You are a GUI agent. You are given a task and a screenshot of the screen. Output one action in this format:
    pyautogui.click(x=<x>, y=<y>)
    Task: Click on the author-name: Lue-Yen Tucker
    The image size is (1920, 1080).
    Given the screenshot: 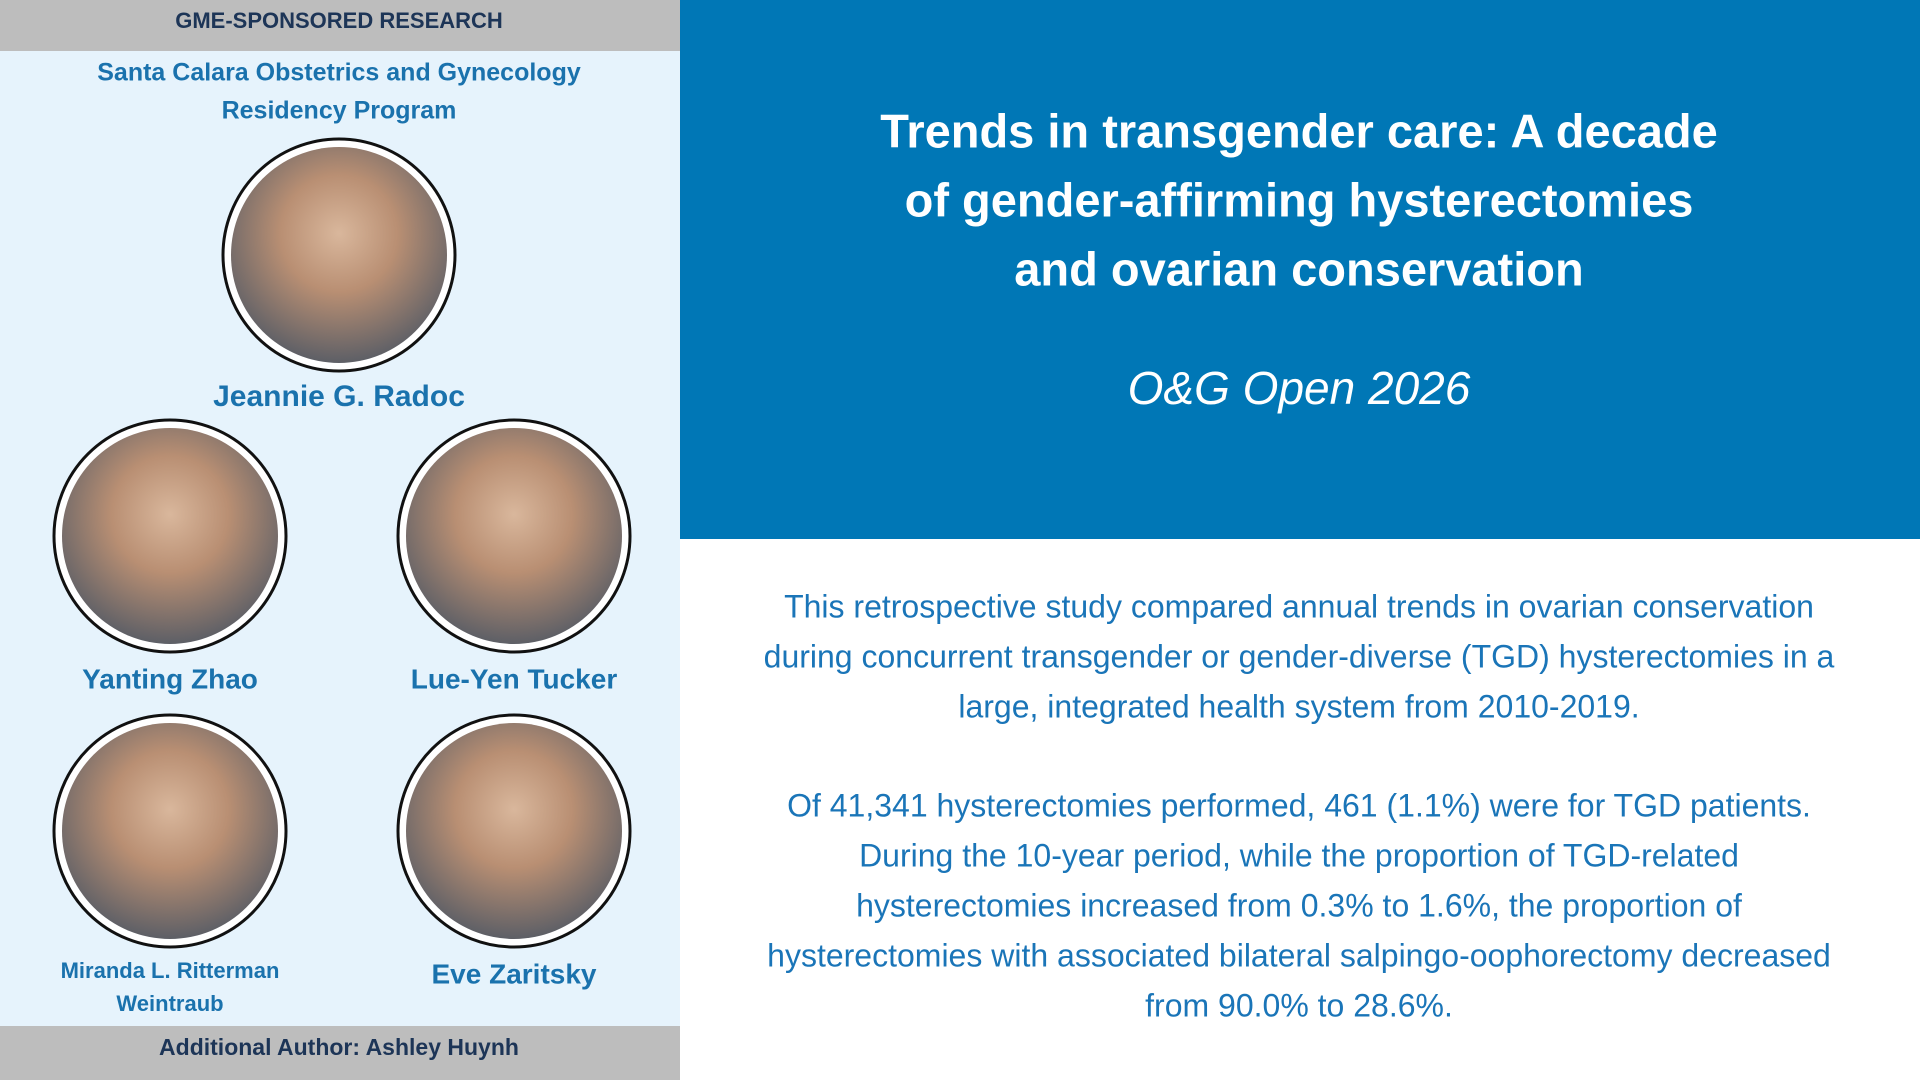 What is the action you would take?
    pyautogui.click(x=514, y=678)
    